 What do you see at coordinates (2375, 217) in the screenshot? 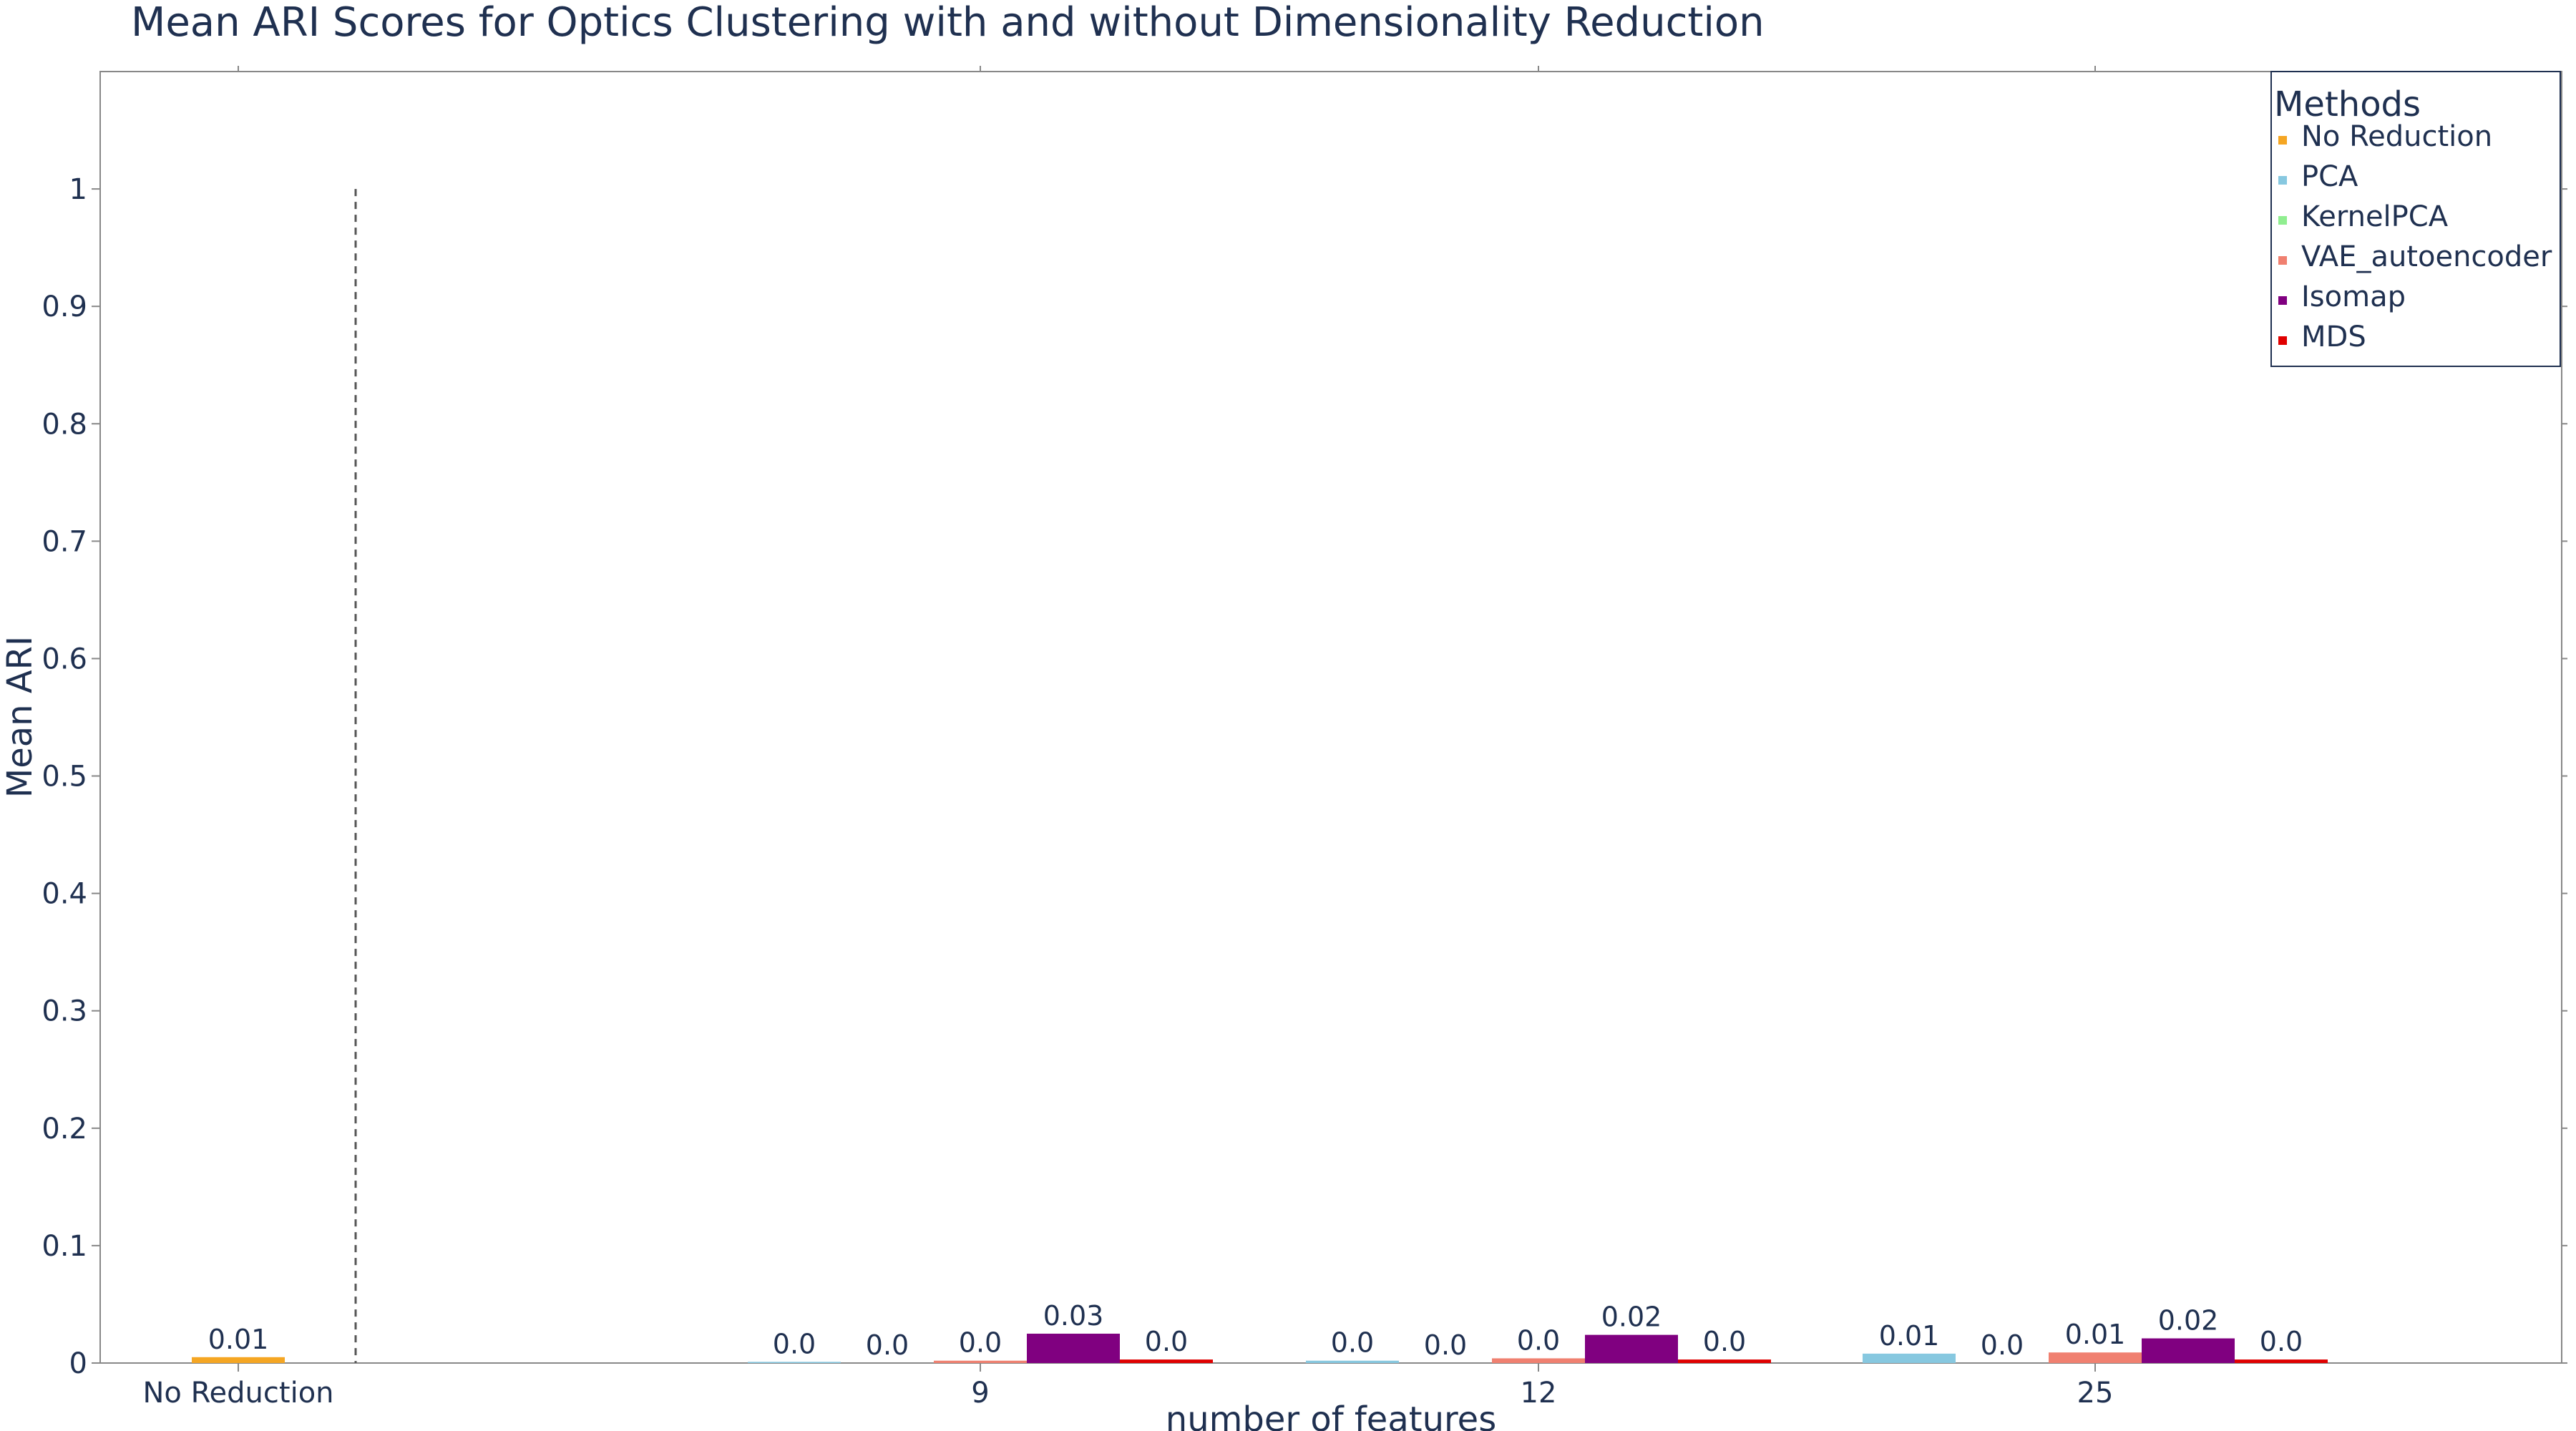
I see `legend-entry-label: KernelPCA` at bounding box center [2375, 217].